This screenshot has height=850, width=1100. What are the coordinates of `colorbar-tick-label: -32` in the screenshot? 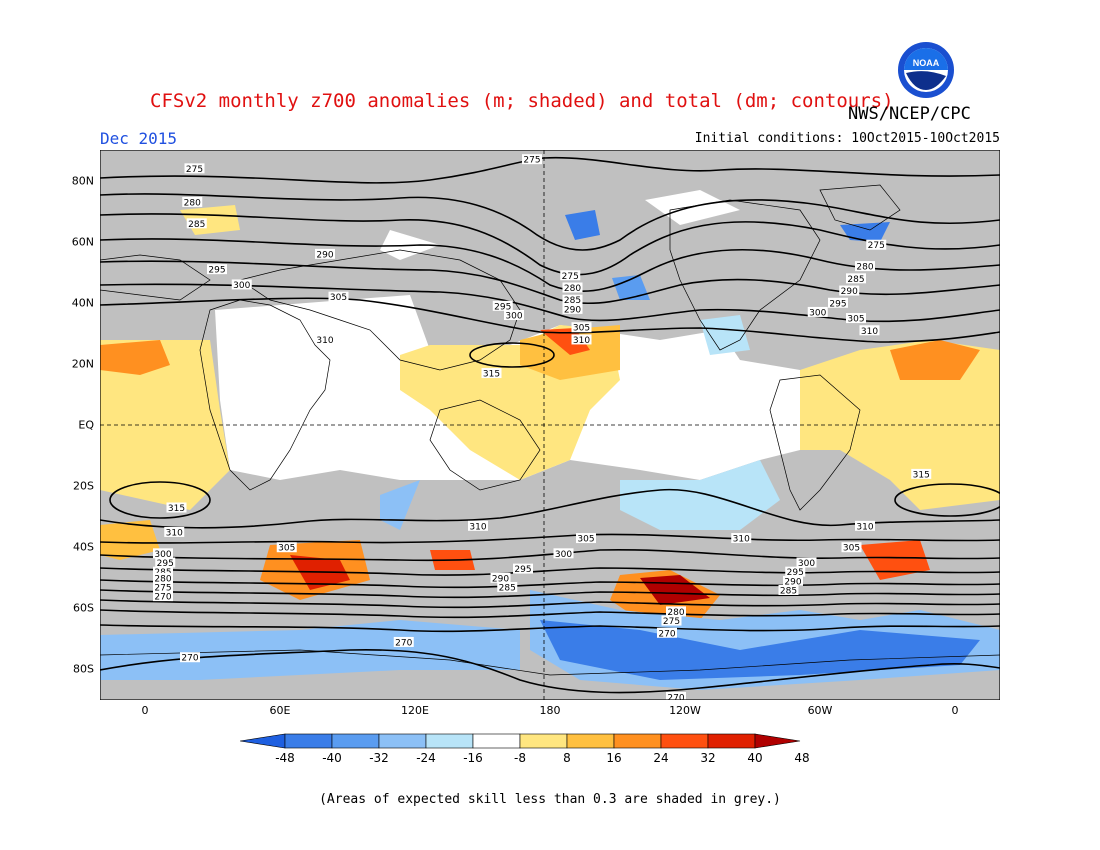 It's located at (379, 758).